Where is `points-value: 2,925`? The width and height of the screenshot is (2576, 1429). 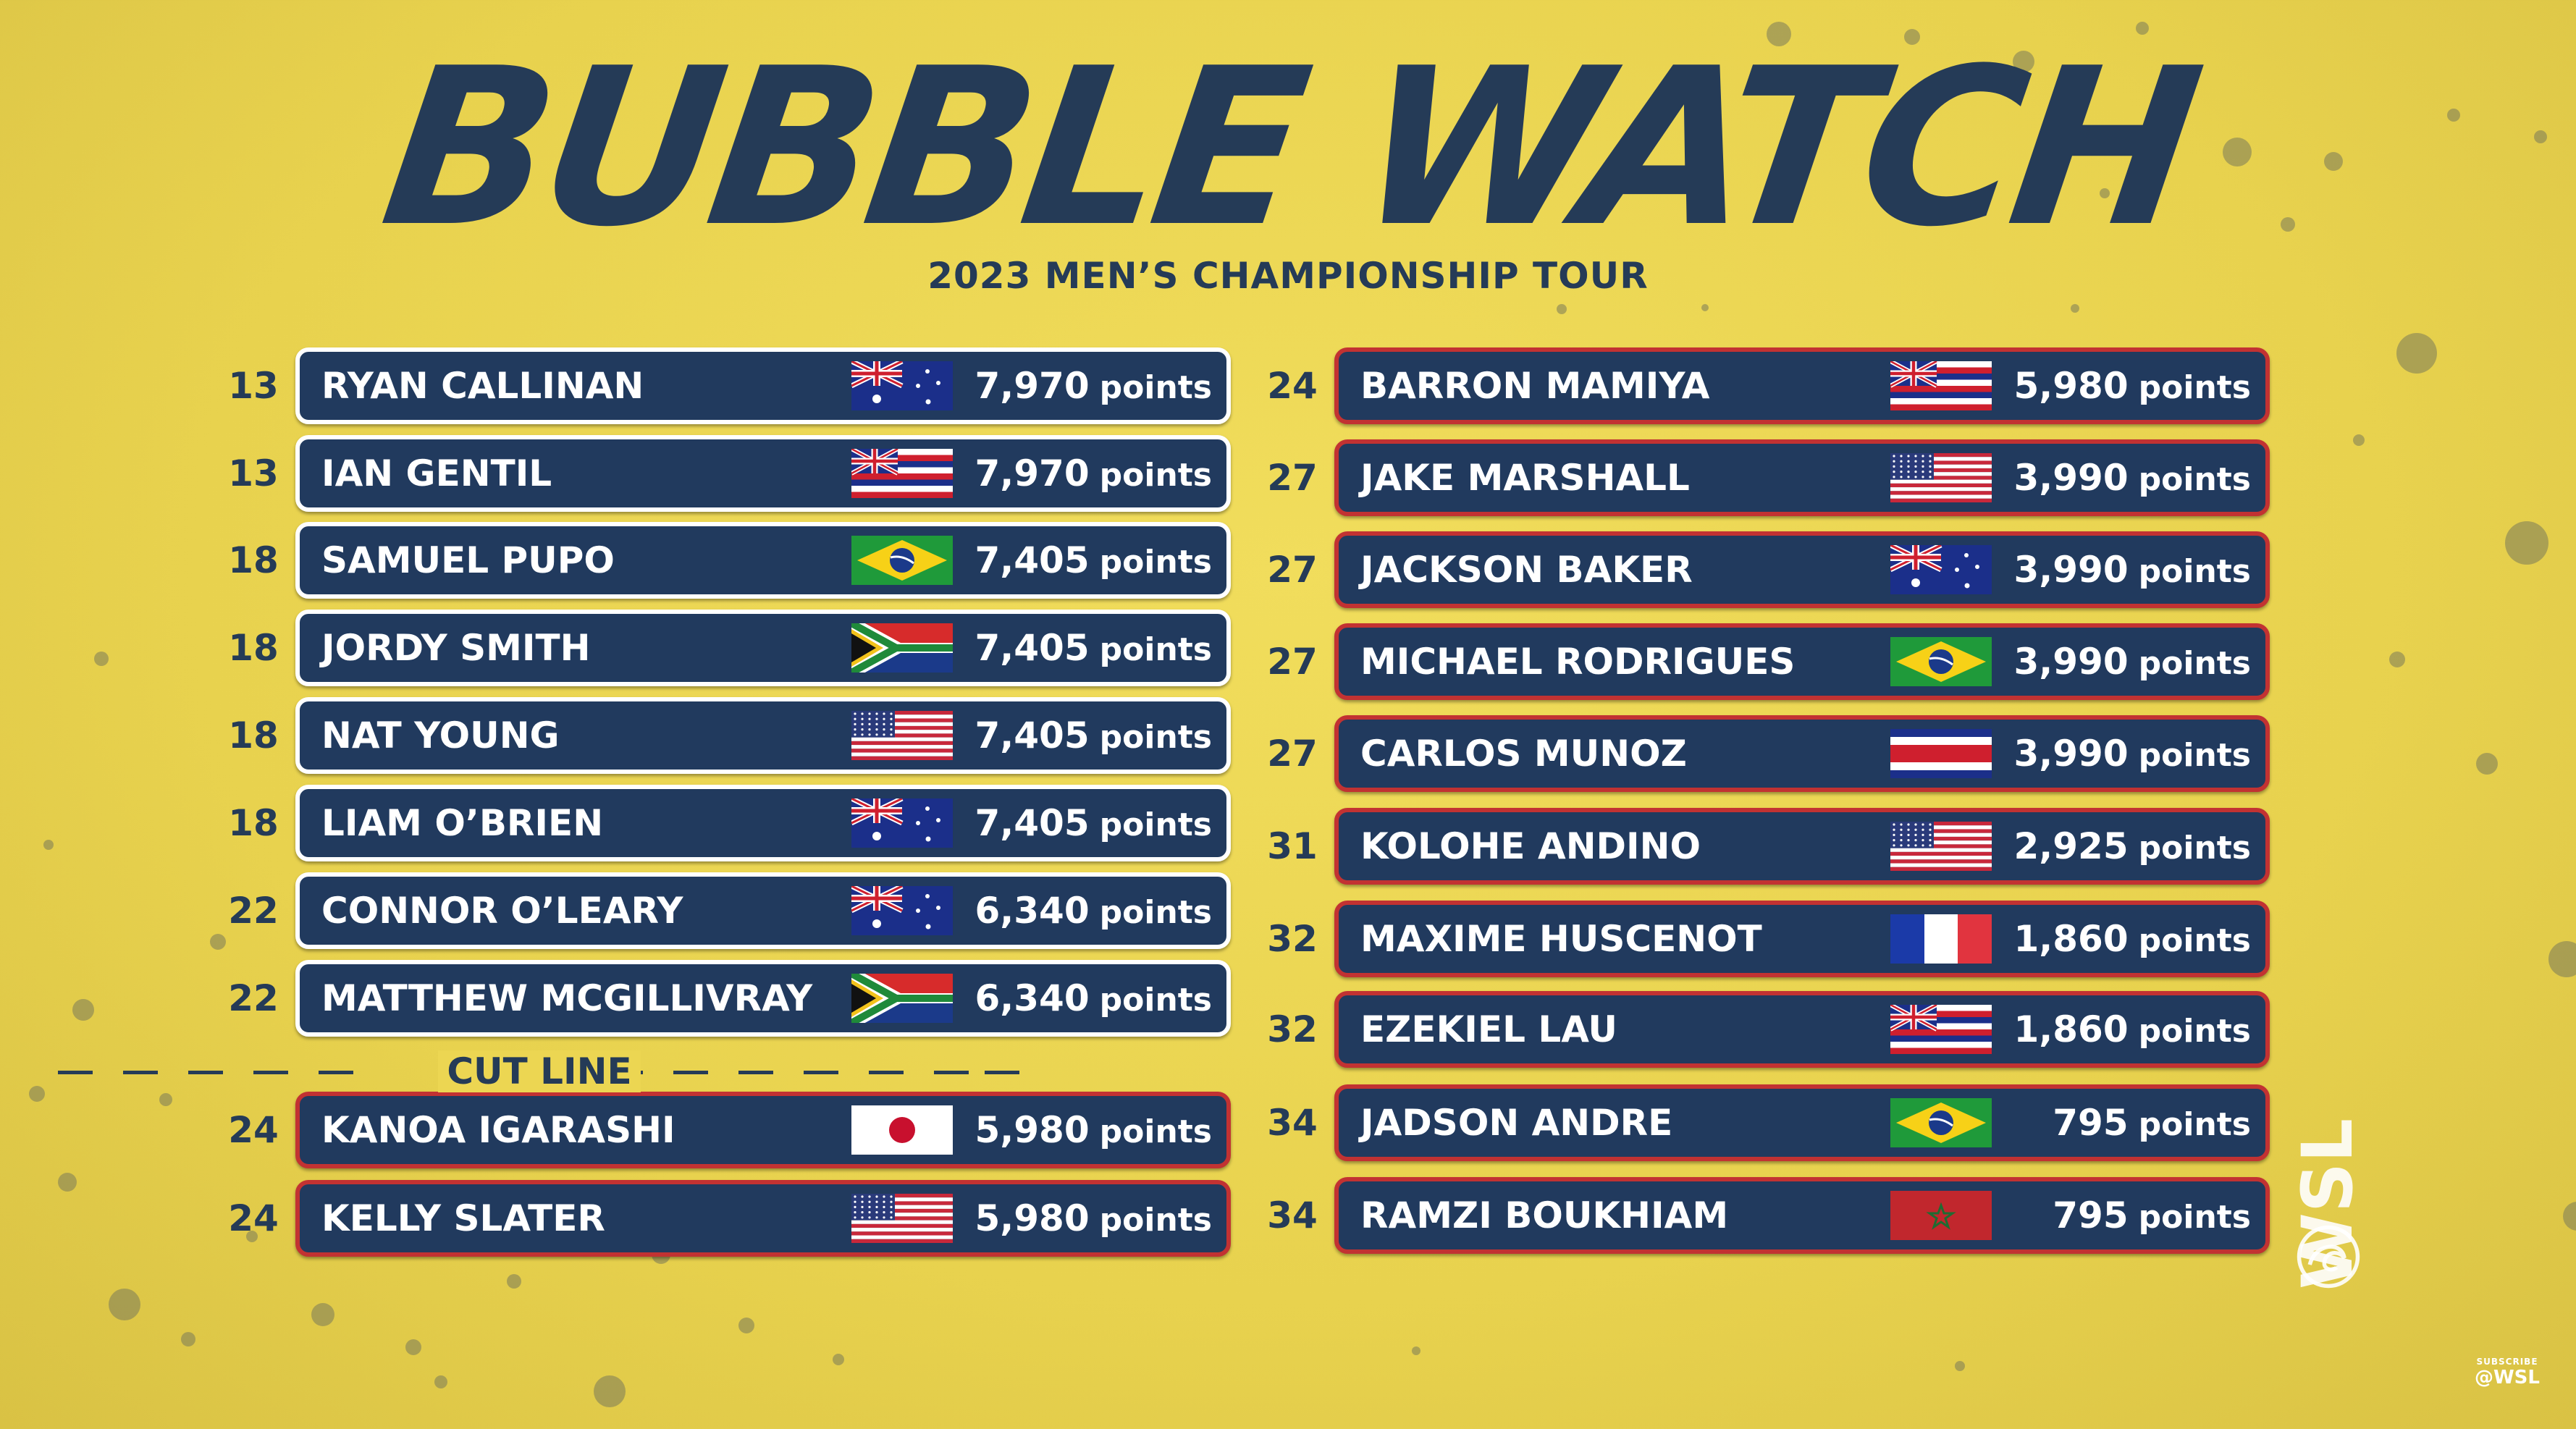
points-value: 2,925 is located at coordinates (2071, 846).